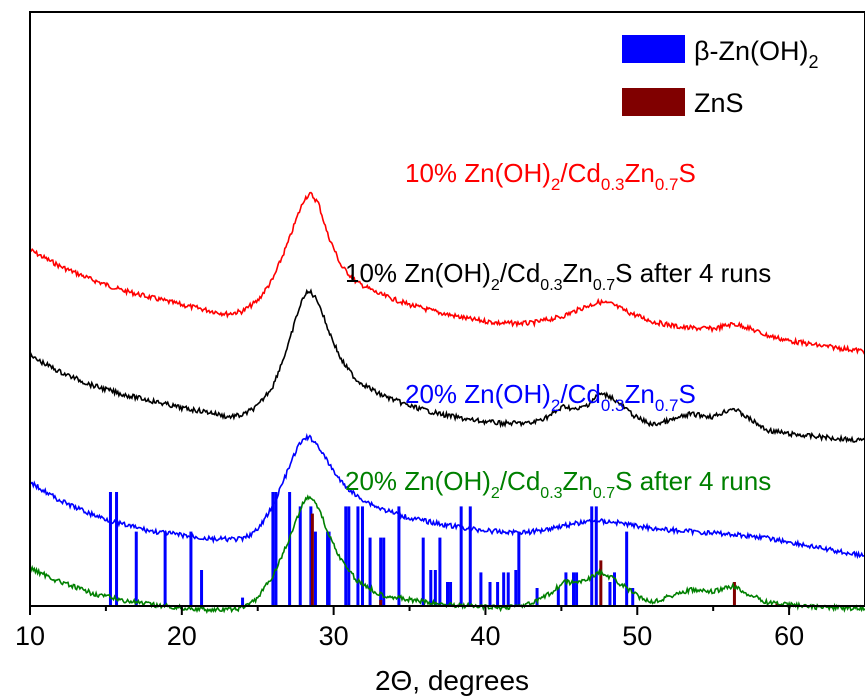  What do you see at coordinates (443, 549) in the screenshot?
I see `reference-bars` at bounding box center [443, 549].